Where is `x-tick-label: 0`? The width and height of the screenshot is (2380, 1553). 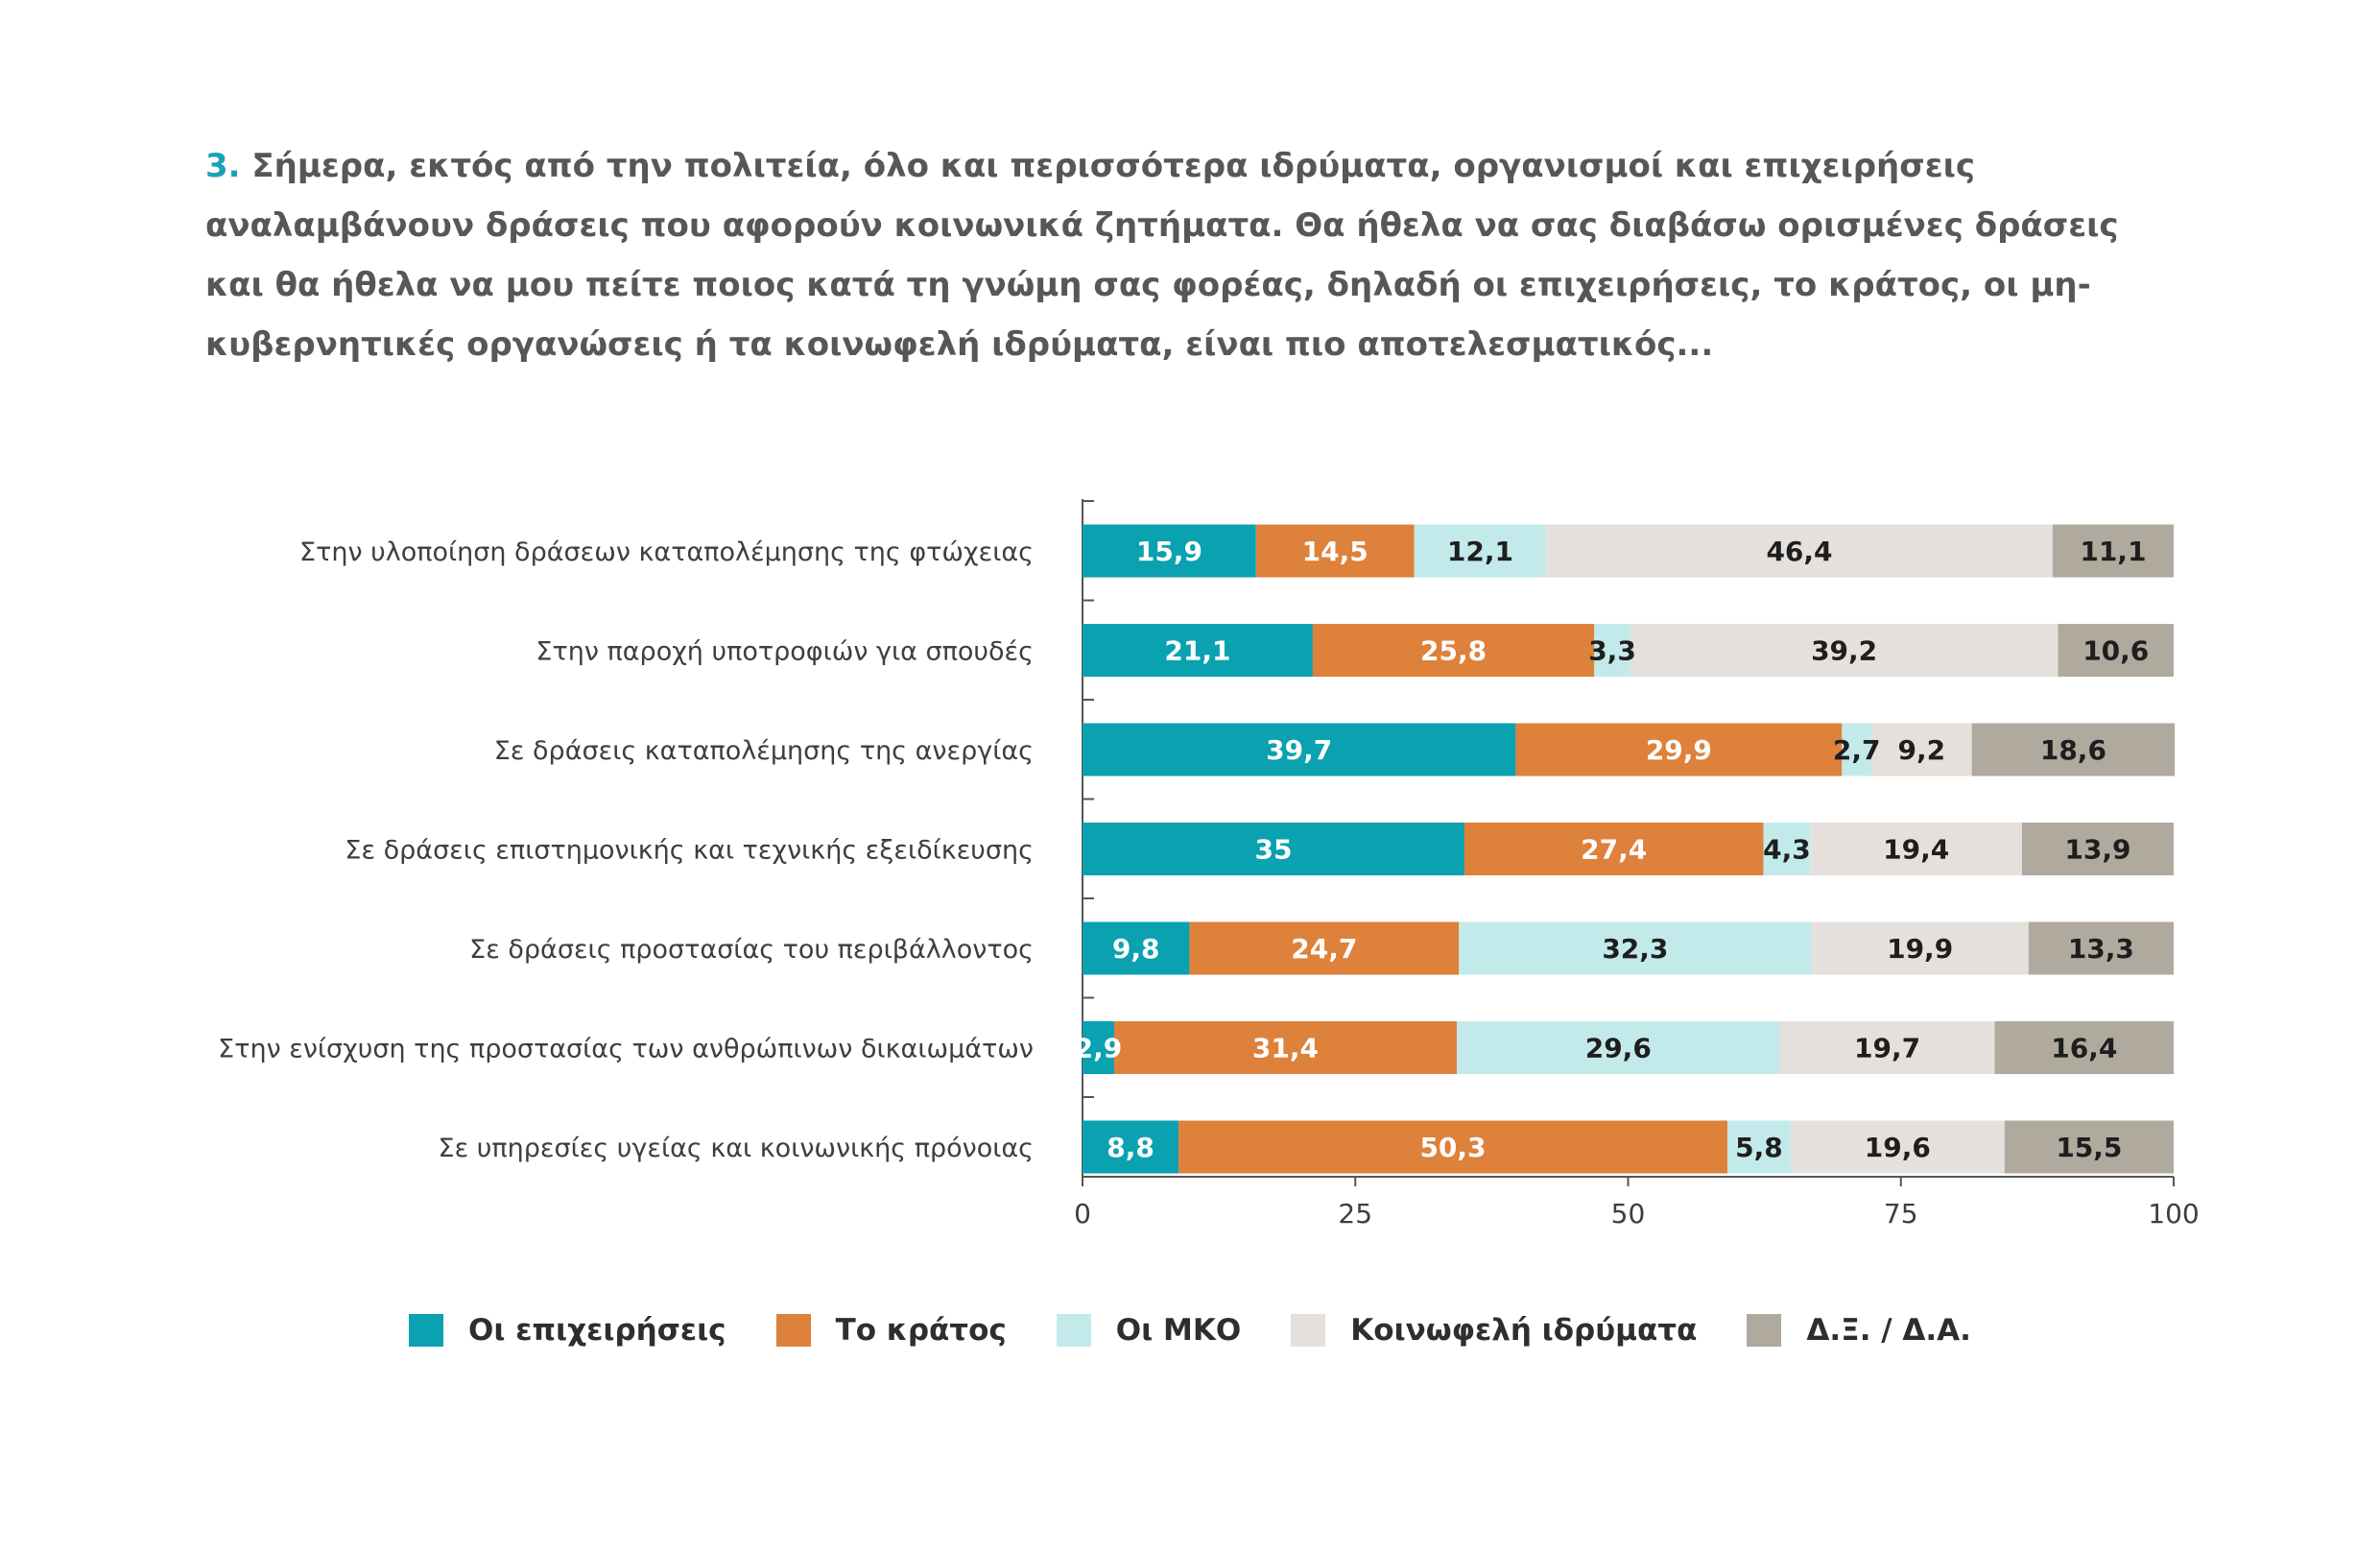
x-tick-label: 0 is located at coordinates (1083, 1214).